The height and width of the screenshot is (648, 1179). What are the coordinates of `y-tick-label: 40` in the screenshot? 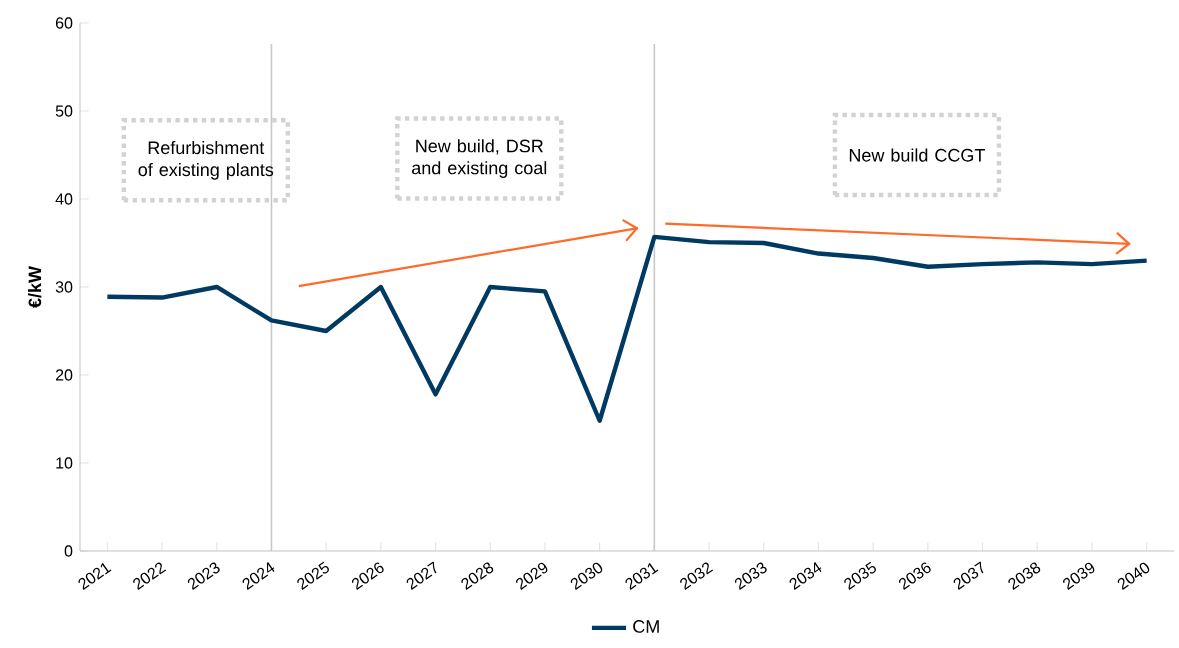 It's located at (64, 199).